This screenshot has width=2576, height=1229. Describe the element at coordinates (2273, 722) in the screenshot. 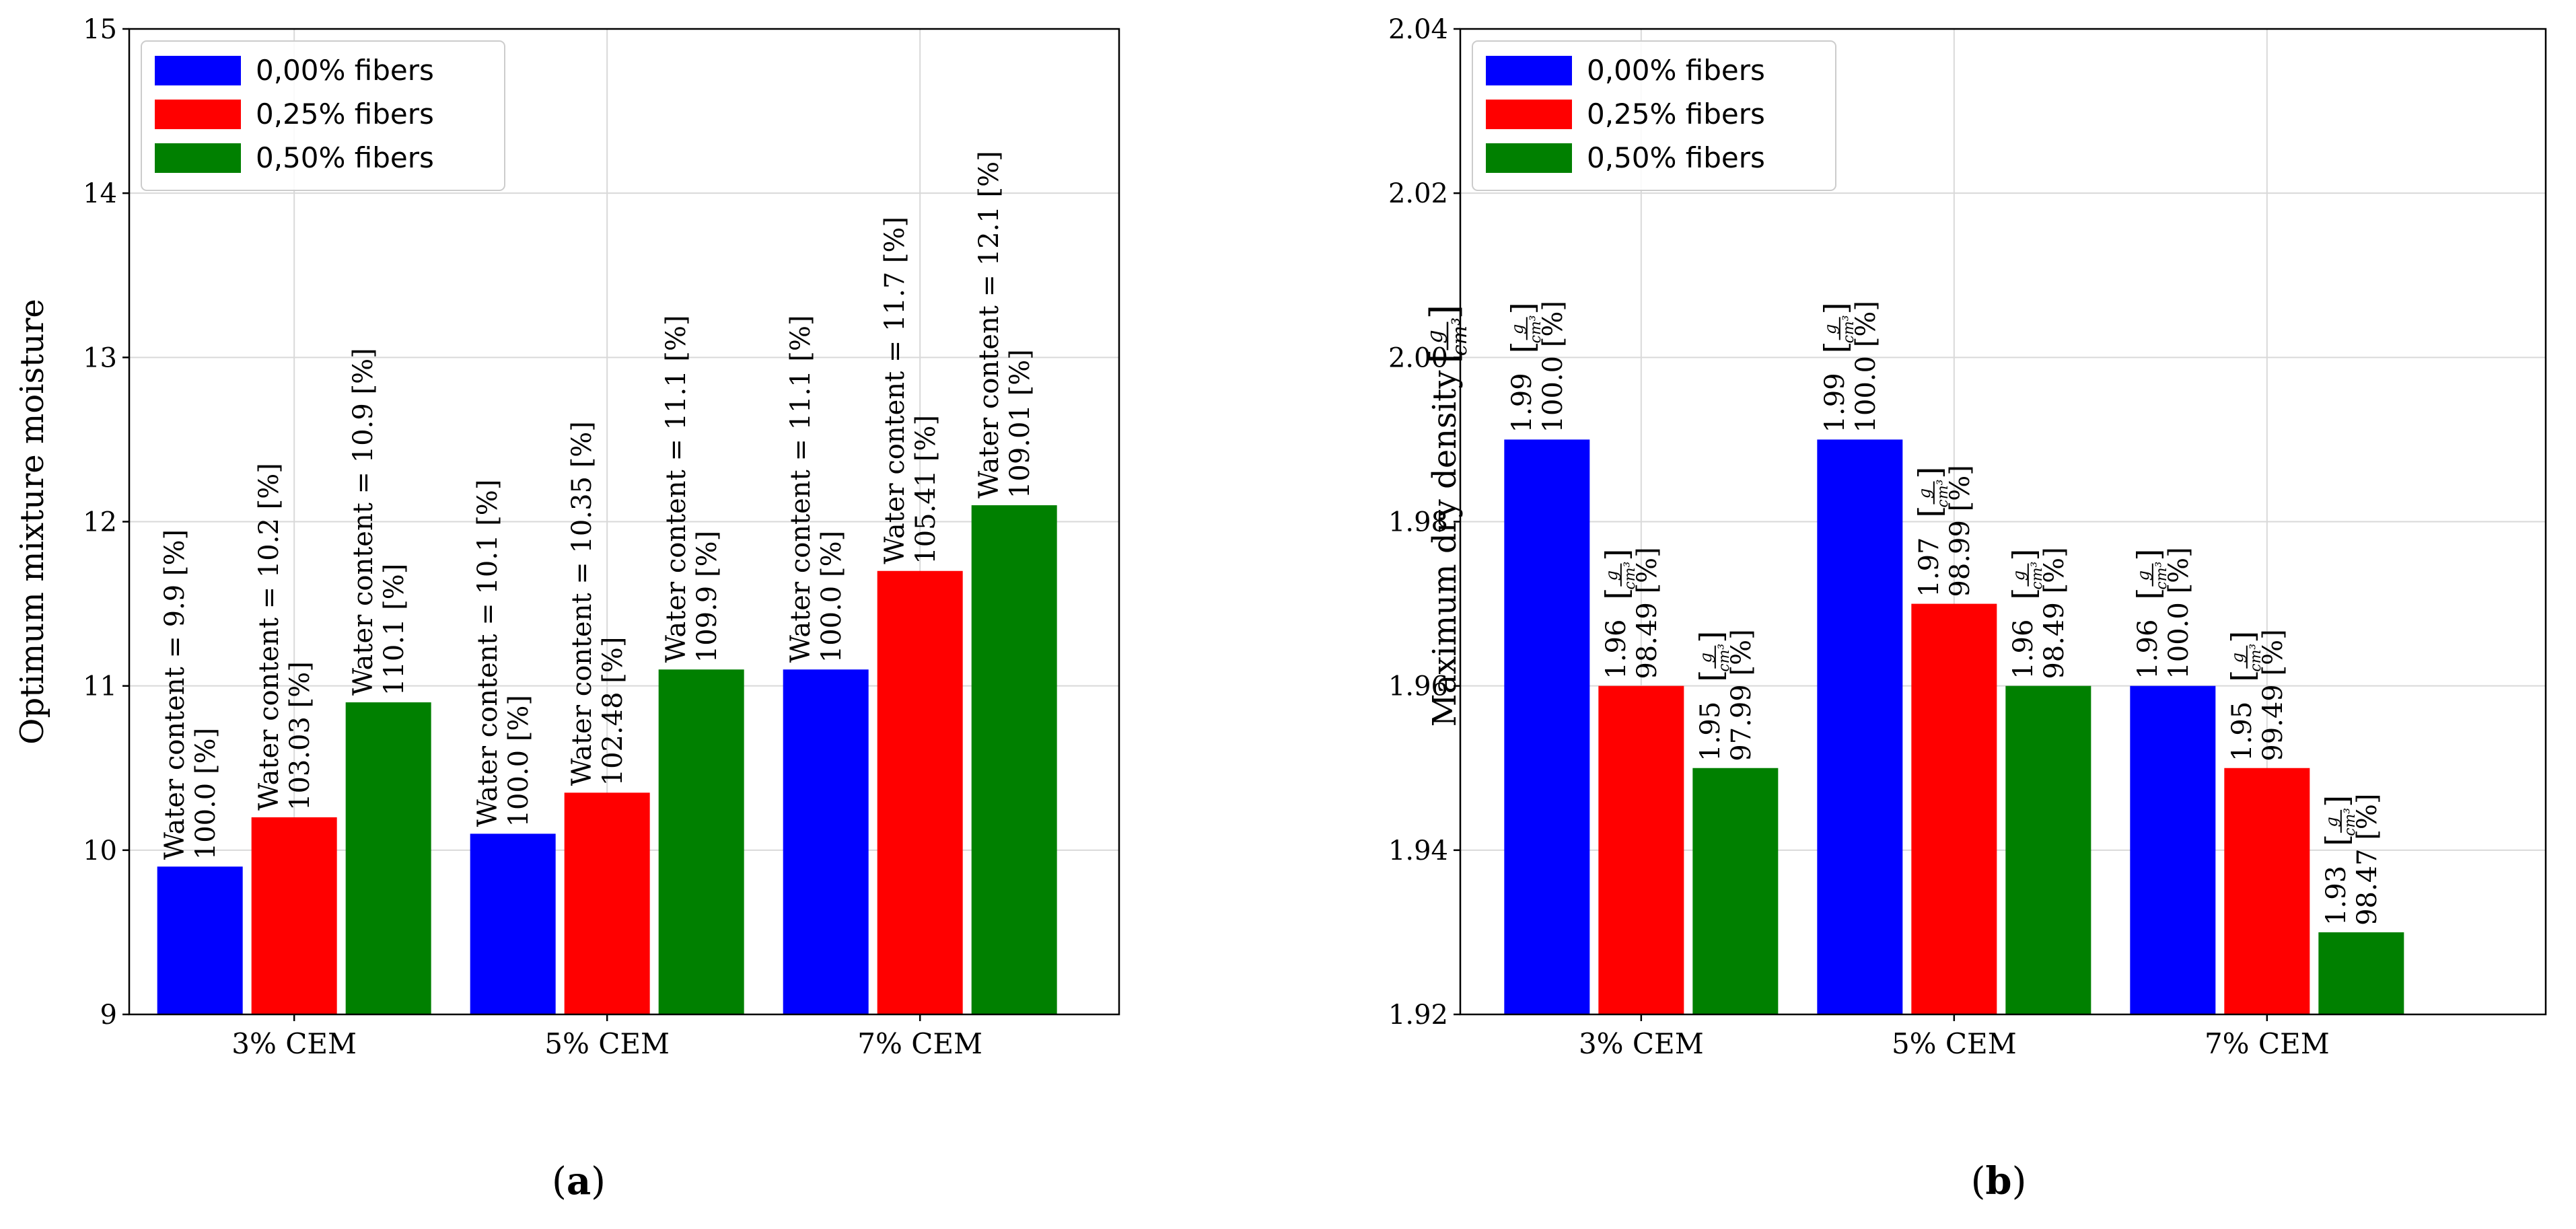

I see `bar-relative: 99.49` at that location.